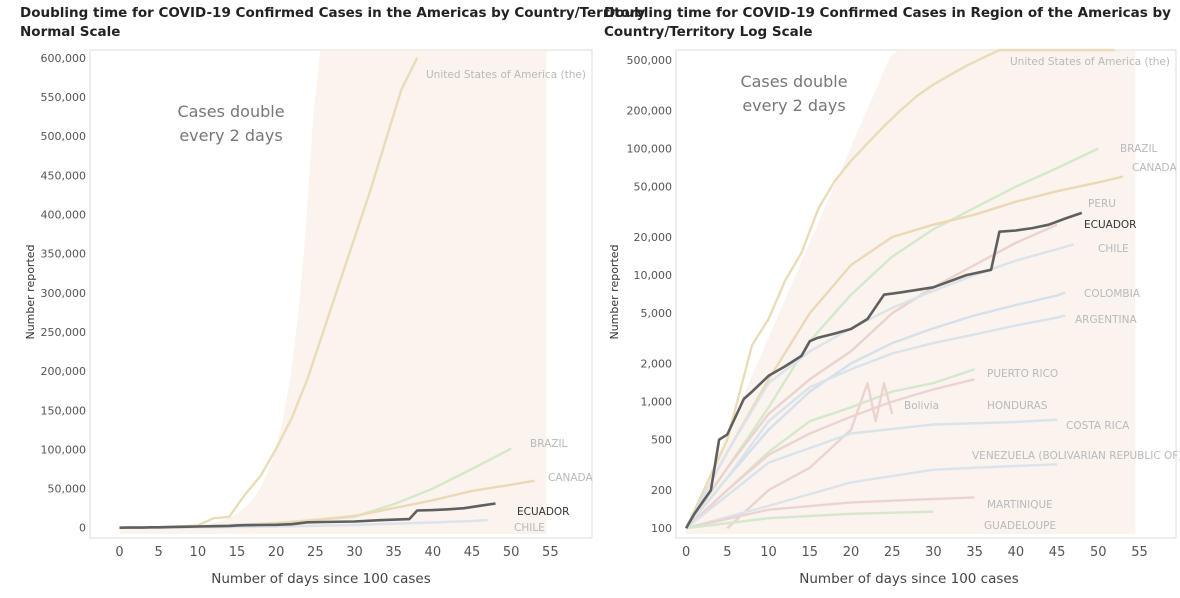  I want to click on right-x-tick-label: 20, so click(851, 552).